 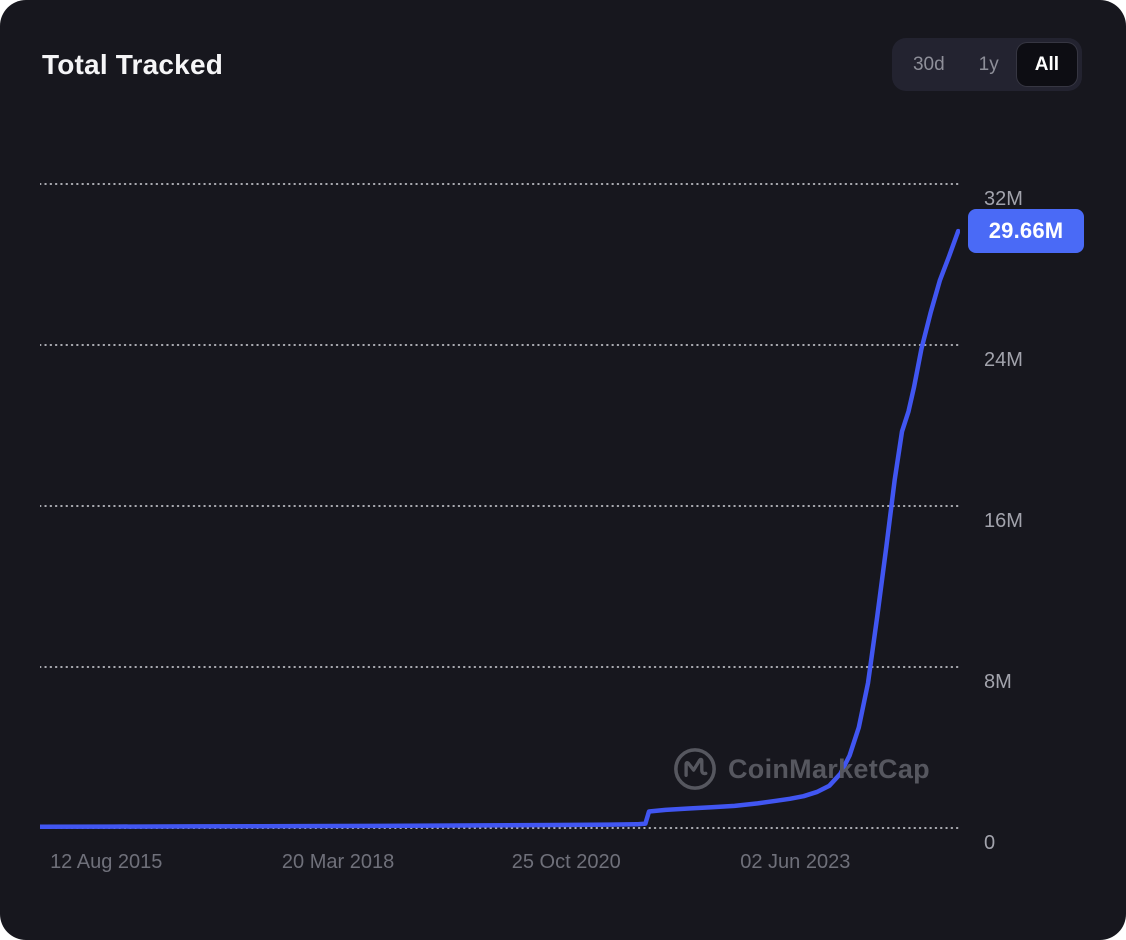 I want to click on watermark: CoinMarketCap, so click(x=801, y=769).